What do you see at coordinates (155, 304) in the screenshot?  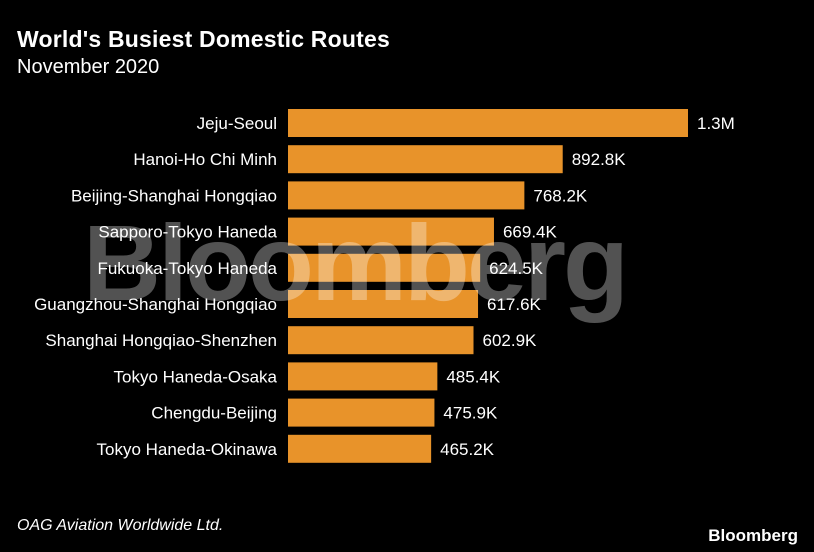 I see `category-label: Guangzhou-Shanghai Hongqiao` at bounding box center [155, 304].